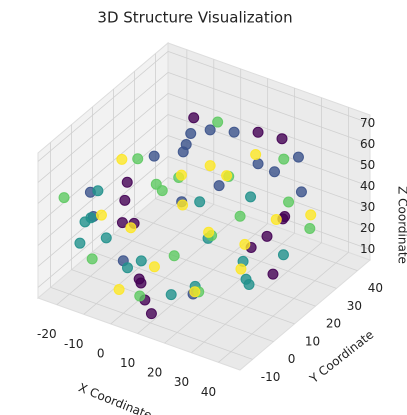  What do you see at coordinates (354, 306) in the screenshot?
I see `y-tick-label: 30` at bounding box center [354, 306].